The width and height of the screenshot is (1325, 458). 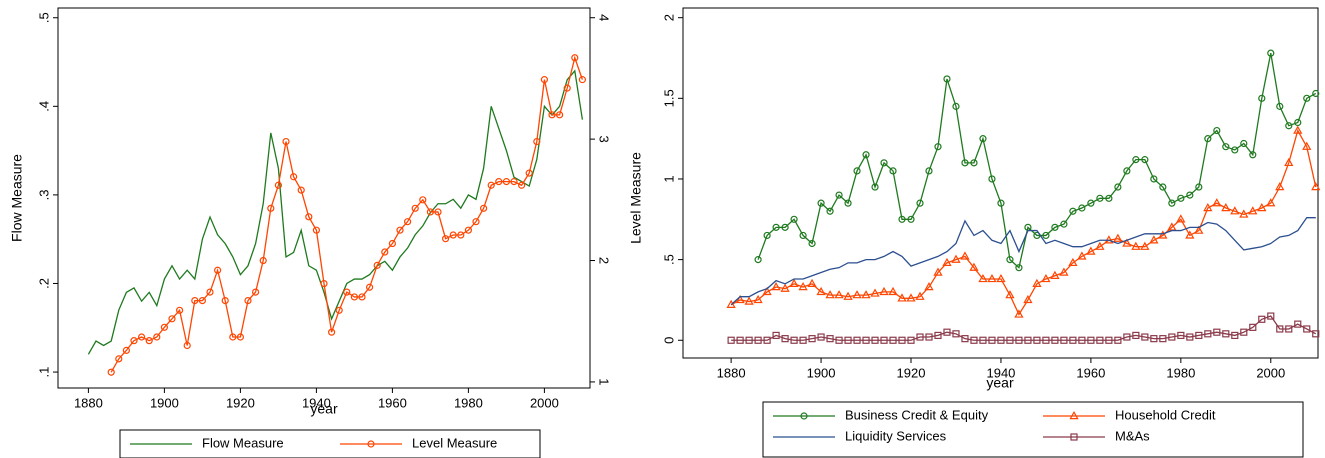 What do you see at coordinates (1023, 261) in the screenshot?
I see `series-line` at bounding box center [1023, 261].